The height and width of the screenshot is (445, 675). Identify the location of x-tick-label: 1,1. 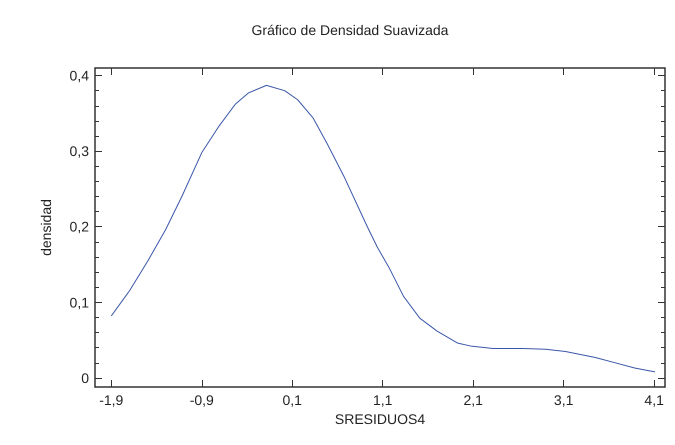
(382, 400).